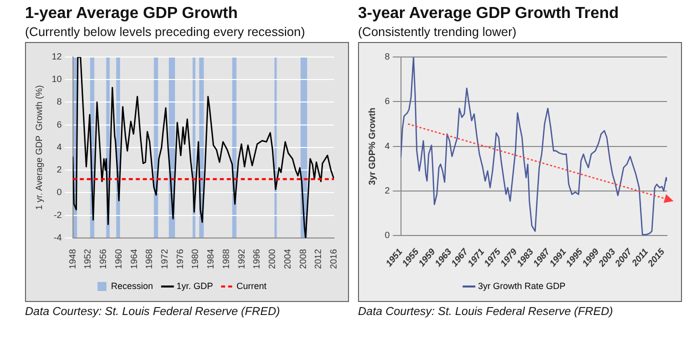  I want to click on y-tick-label: 12, so click(57, 56).